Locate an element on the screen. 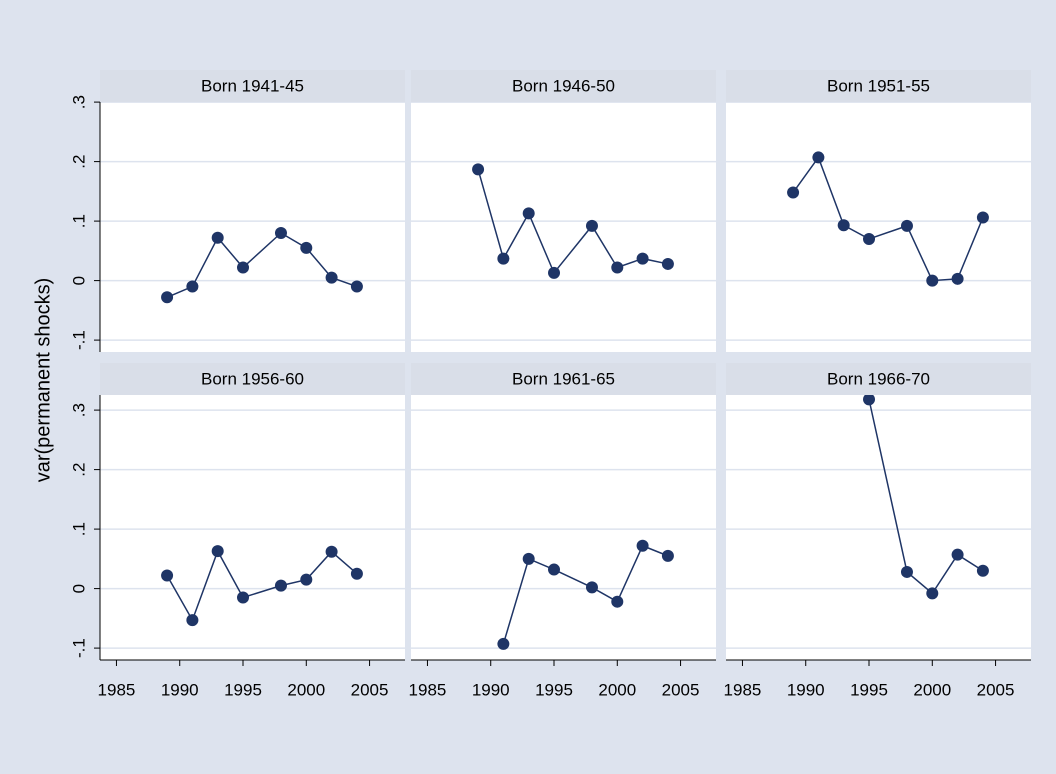 The image size is (1056, 774). panel-title: Born 1946-50 is located at coordinates (563, 85).